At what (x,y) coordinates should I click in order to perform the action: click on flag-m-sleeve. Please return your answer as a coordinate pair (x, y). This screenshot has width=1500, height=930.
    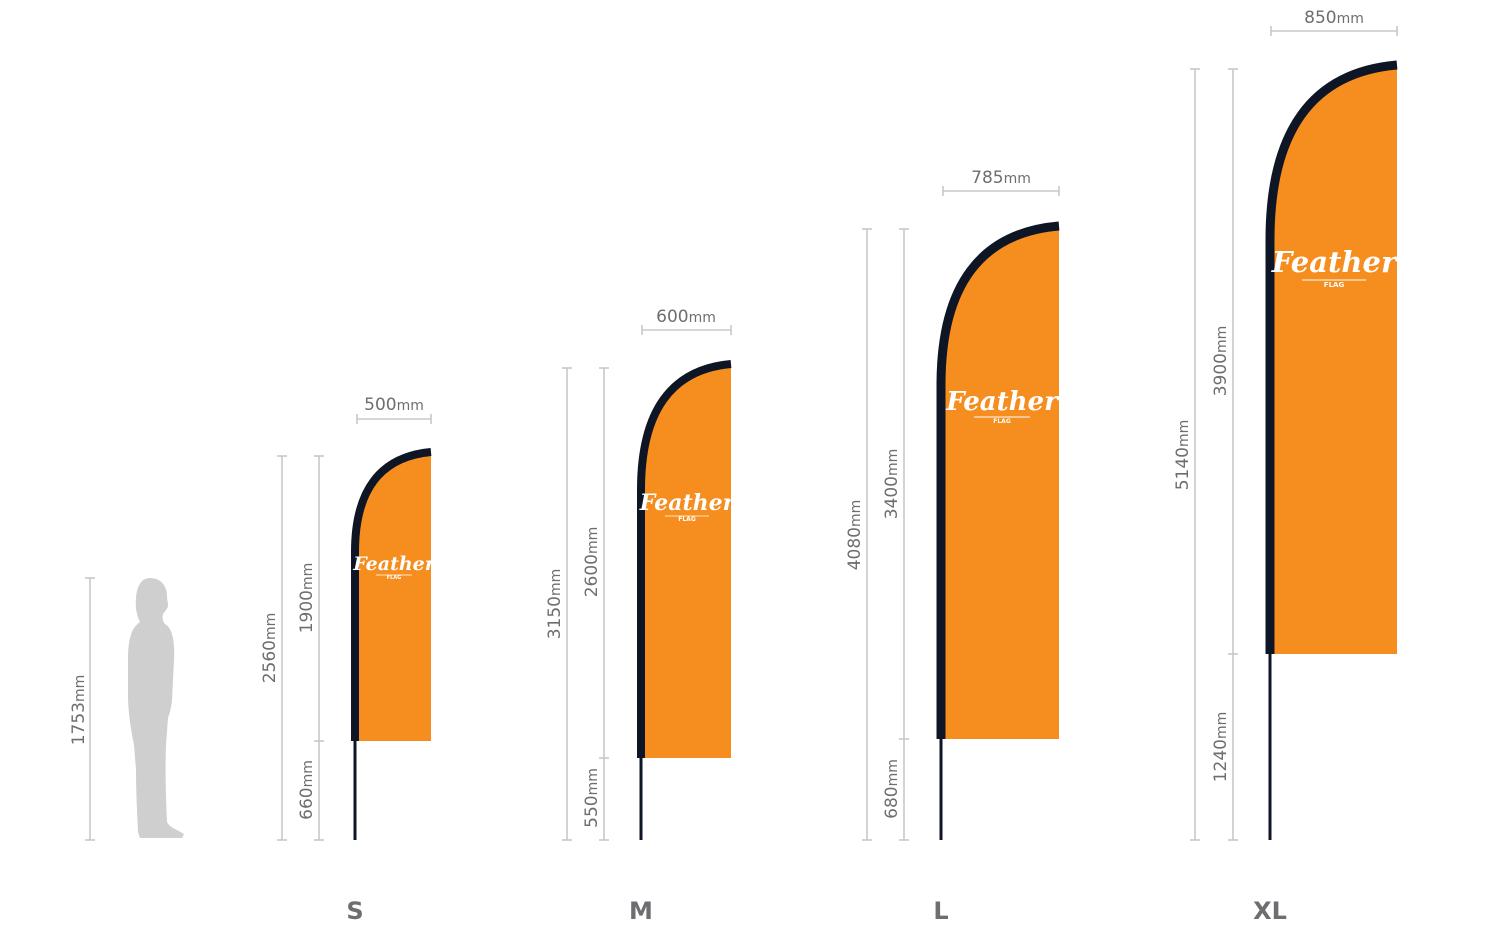
    Looking at the image, I should click on (684, 559).